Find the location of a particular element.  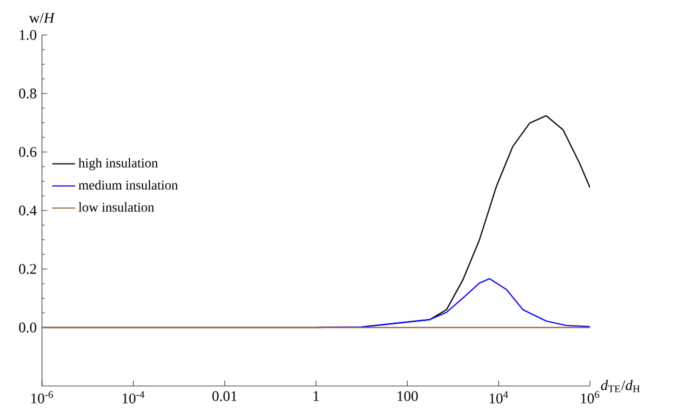

y-tick-label: 0.2 is located at coordinates (27, 269).